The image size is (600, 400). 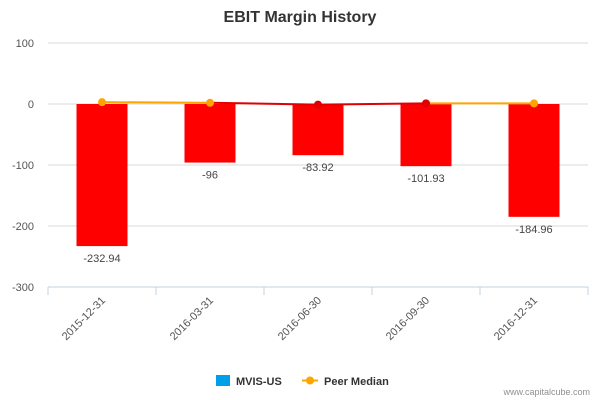 I want to click on x-tick-label: 2015-12-31, so click(x=84, y=319).